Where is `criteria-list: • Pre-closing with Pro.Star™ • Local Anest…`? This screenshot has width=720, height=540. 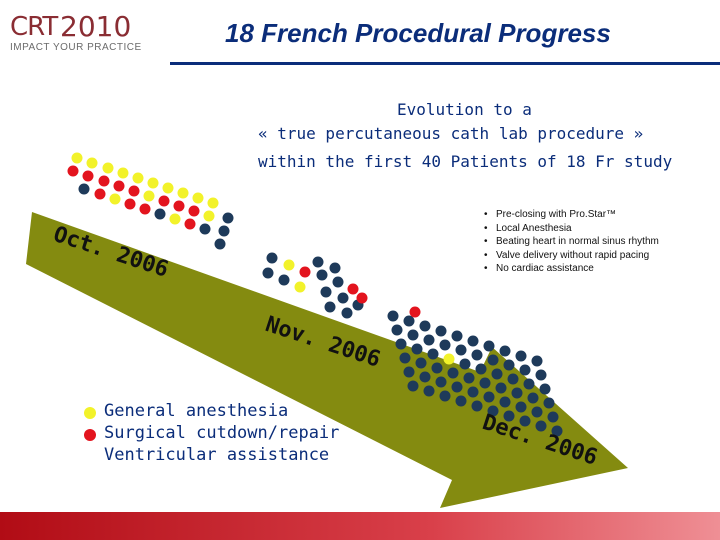 criteria-list: • Pre-closing with Pro.Star™ • Local Anest… is located at coordinates (571, 242).